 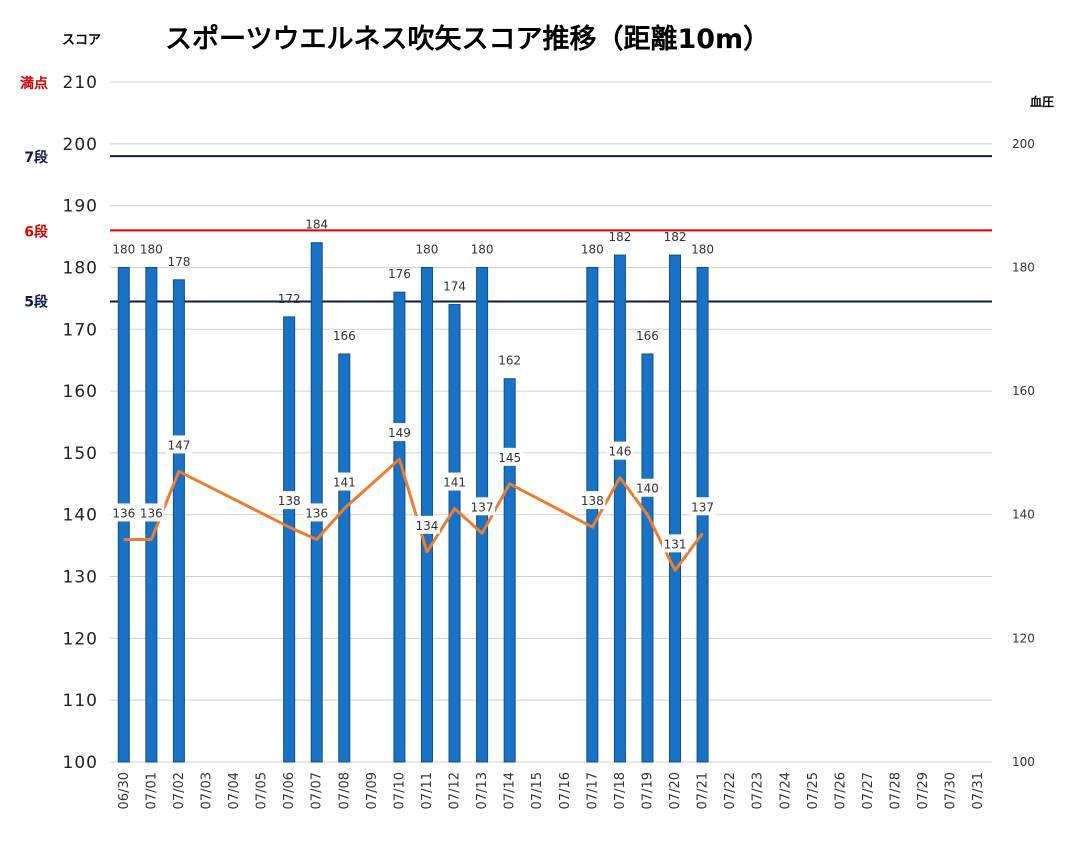 What do you see at coordinates (81, 40) in the screenshot?
I see `y-axis-label: スコア` at bounding box center [81, 40].